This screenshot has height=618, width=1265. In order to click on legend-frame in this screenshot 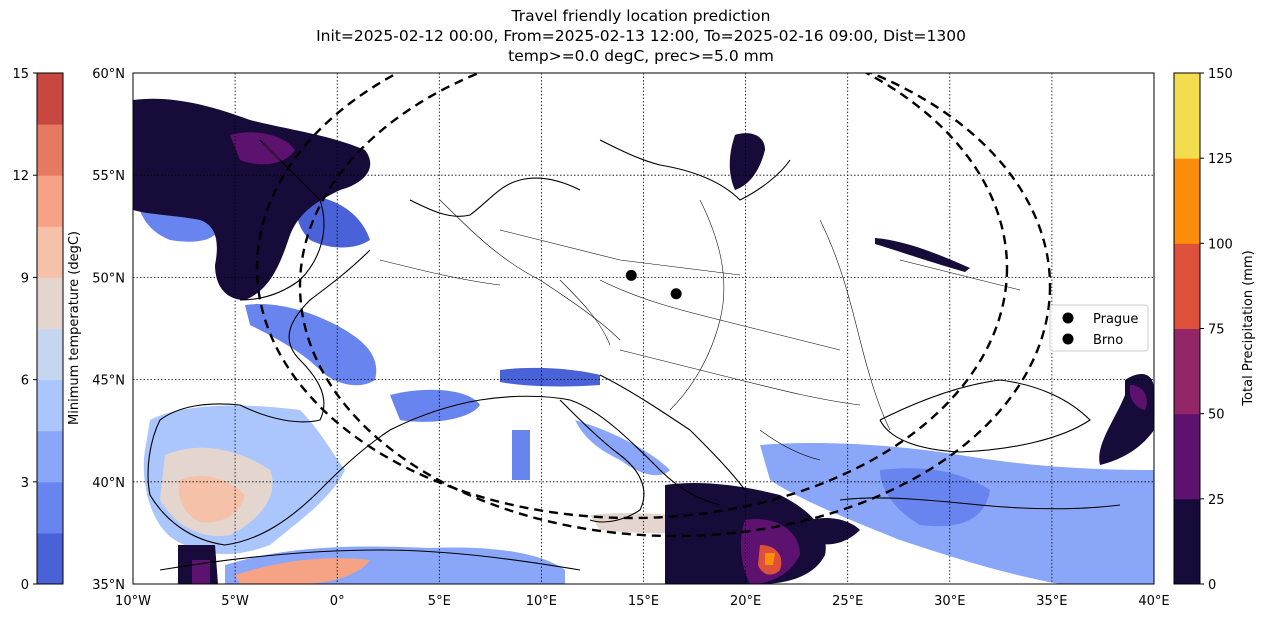, I will do `click(1099, 328)`.